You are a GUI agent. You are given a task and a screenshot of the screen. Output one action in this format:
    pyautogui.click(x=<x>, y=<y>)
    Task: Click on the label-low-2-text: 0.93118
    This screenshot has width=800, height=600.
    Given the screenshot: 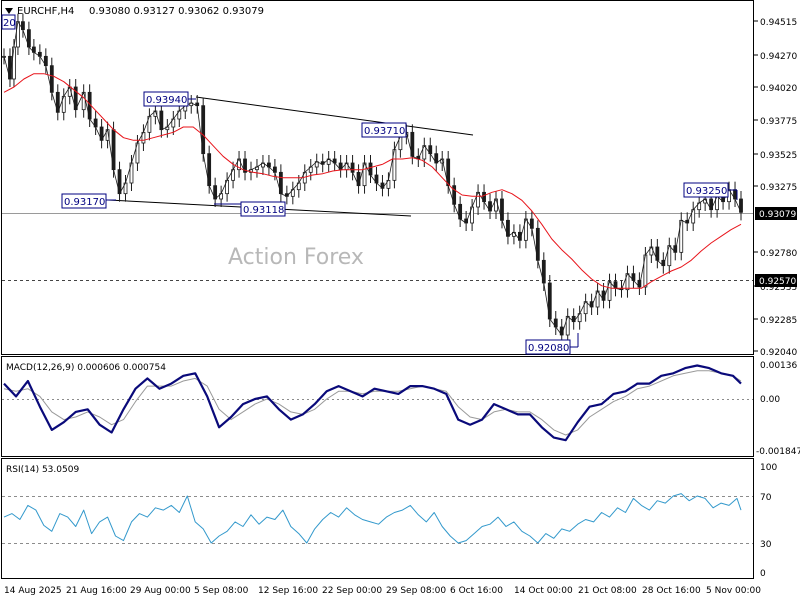 What is the action you would take?
    pyautogui.click(x=263, y=210)
    